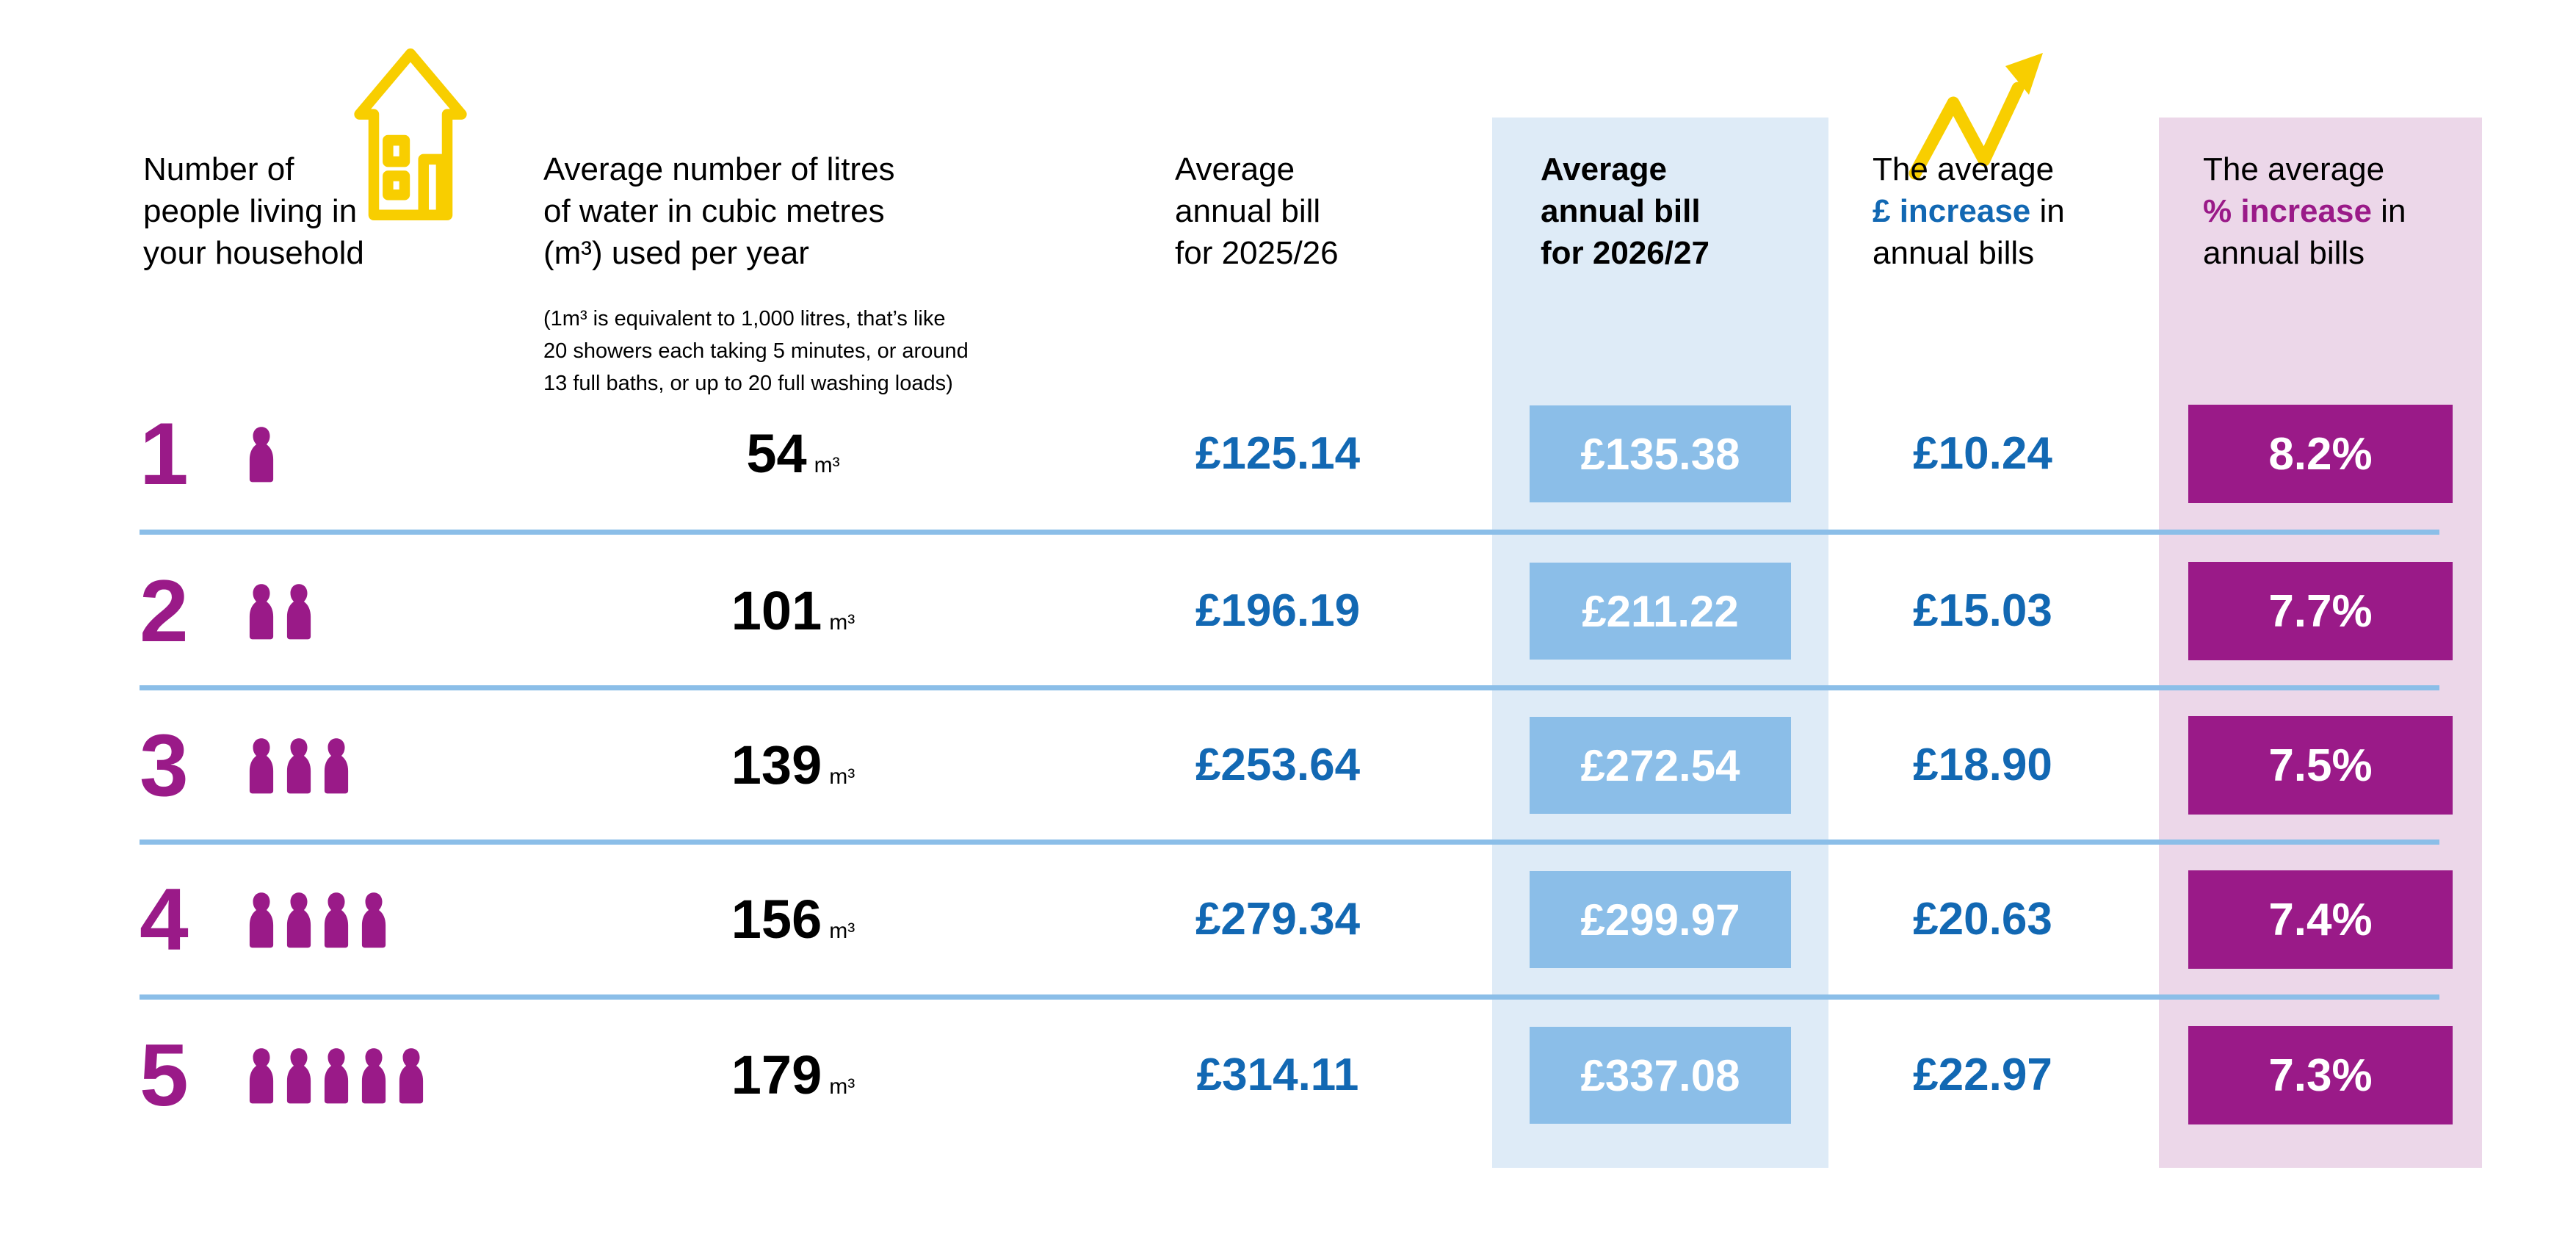 This screenshot has height=1242, width=2576. What do you see at coordinates (1278, 610) in the screenshot?
I see `bill-2025-value: £196.19` at bounding box center [1278, 610].